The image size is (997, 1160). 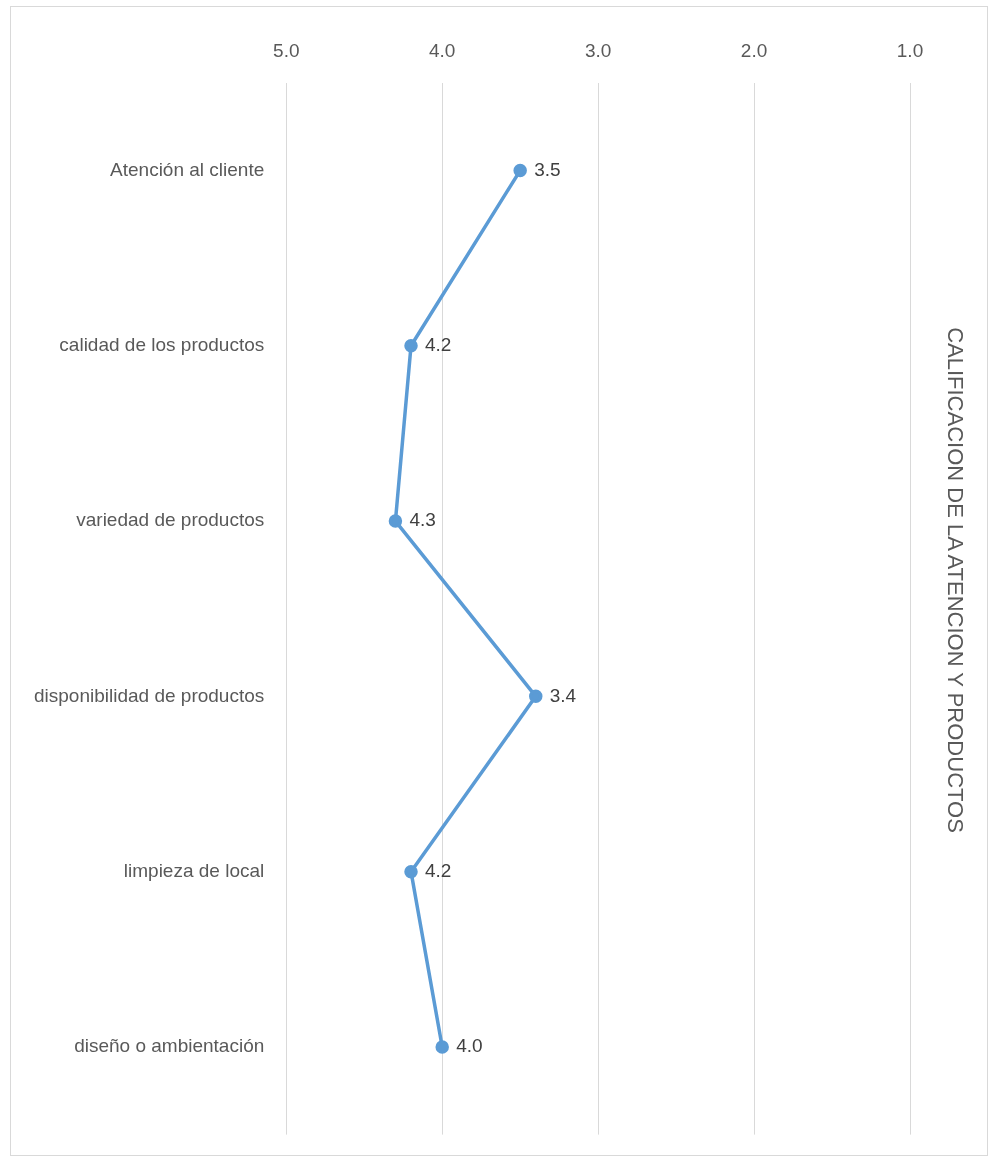 What do you see at coordinates (469, 1046) in the screenshot?
I see `data-label: 4.0` at bounding box center [469, 1046].